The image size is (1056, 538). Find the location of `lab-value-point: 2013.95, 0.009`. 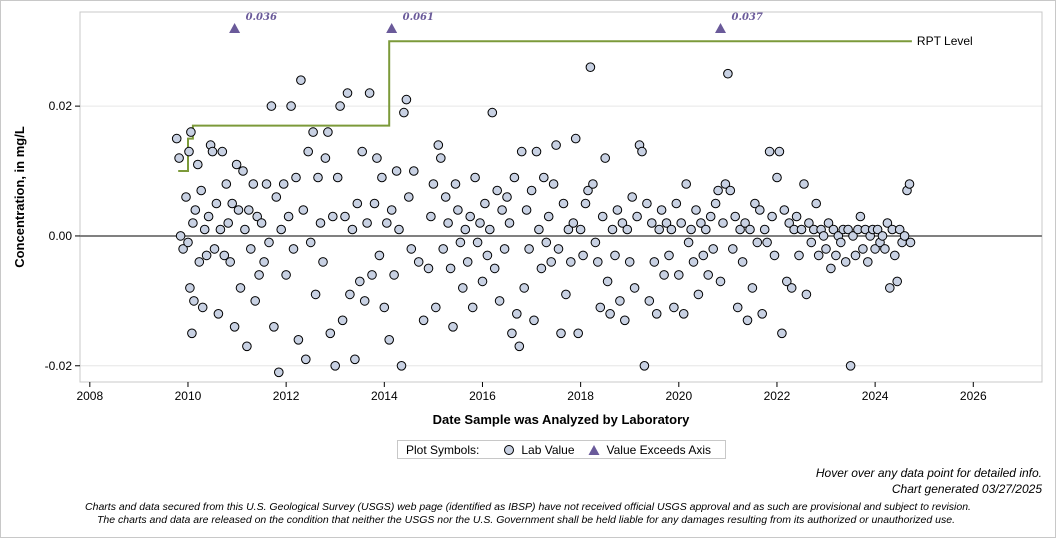

lab-value-point: 2013.95, 0.009 is located at coordinates (382, 177).